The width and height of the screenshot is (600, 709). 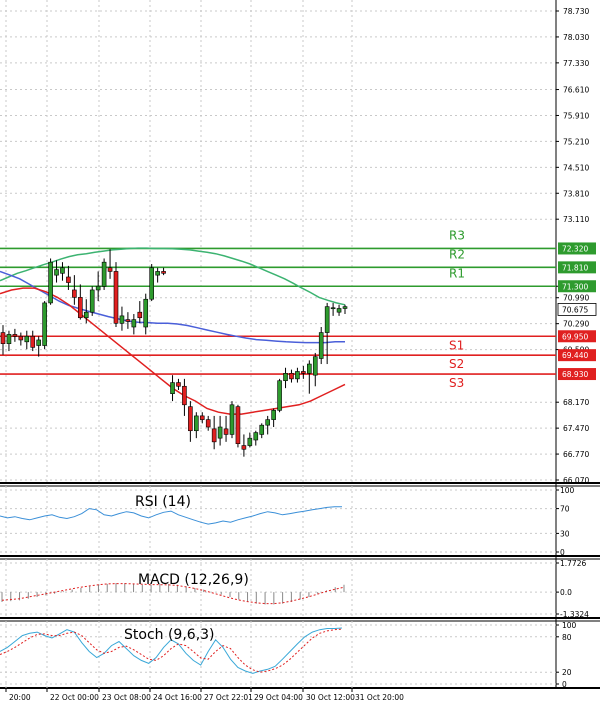 I want to click on price-tick-label: 66.770, so click(x=576, y=454).